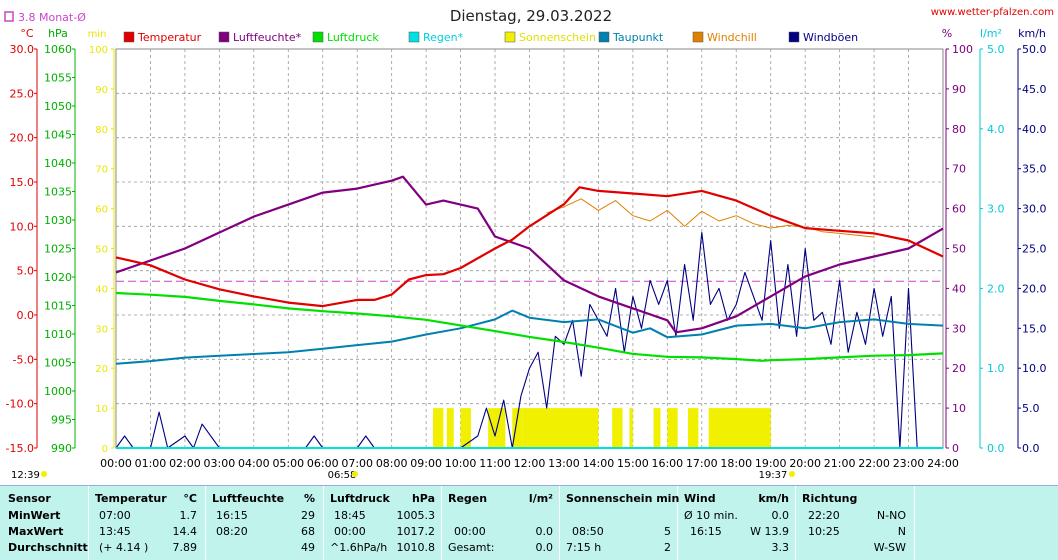  I want to click on x-tick-label: 06:00, so click(323, 463).